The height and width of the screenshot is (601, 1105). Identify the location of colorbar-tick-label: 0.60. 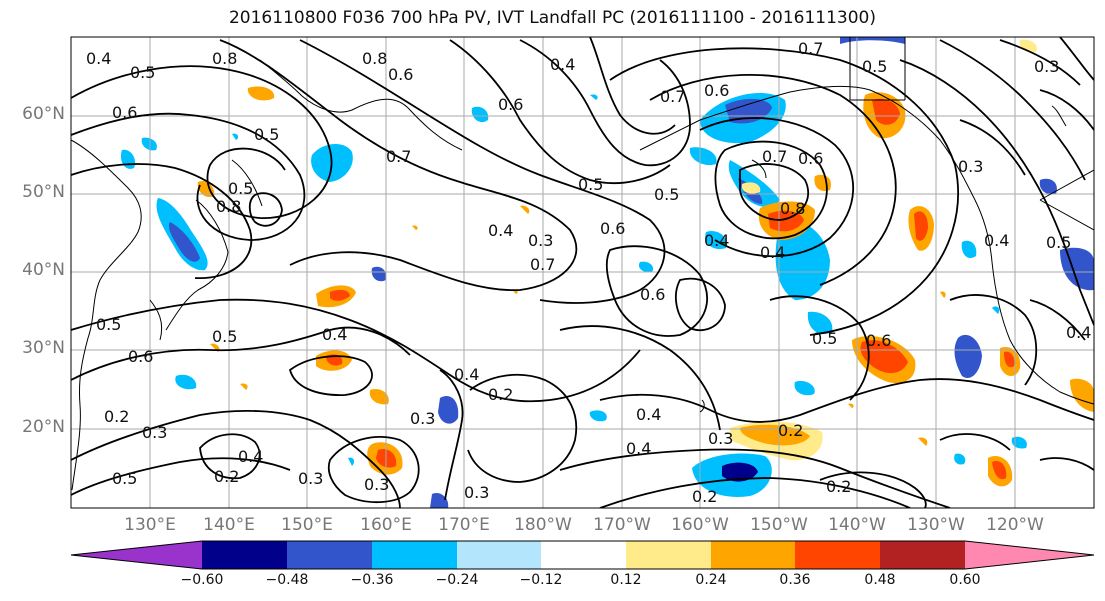
(965, 580).